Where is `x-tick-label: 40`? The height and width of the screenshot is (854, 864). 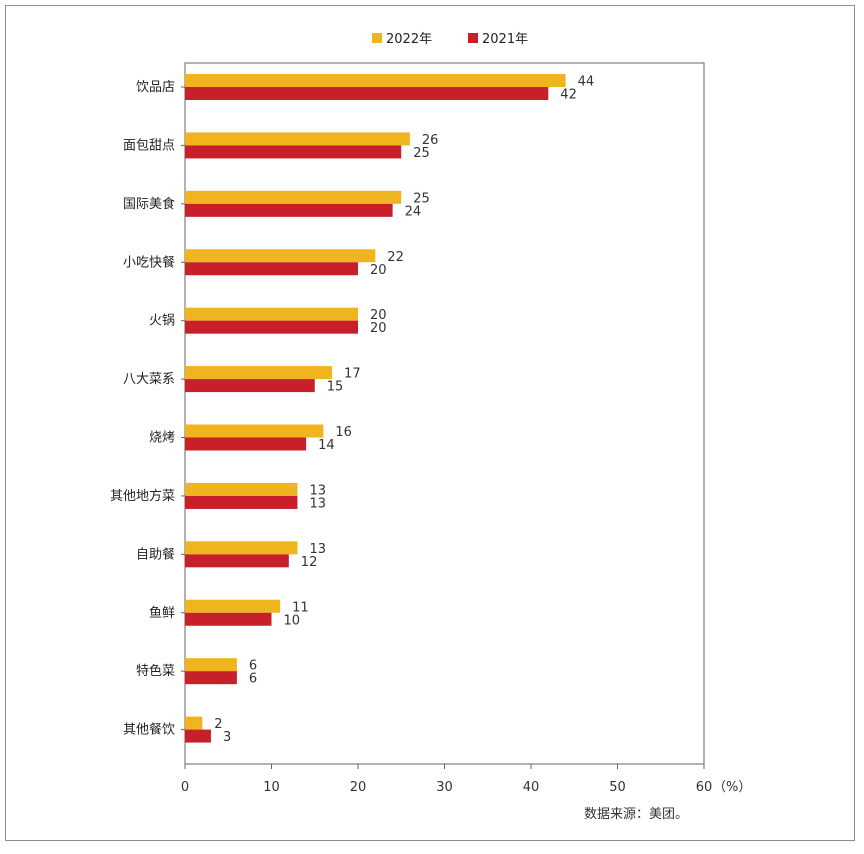
x-tick-label: 40 is located at coordinates (531, 787).